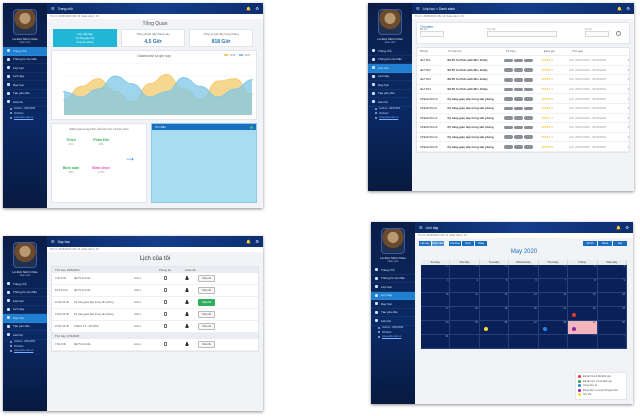  What do you see at coordinates (590, 243) in the screenshot?
I see `view-month-button: Month` at bounding box center [590, 243].